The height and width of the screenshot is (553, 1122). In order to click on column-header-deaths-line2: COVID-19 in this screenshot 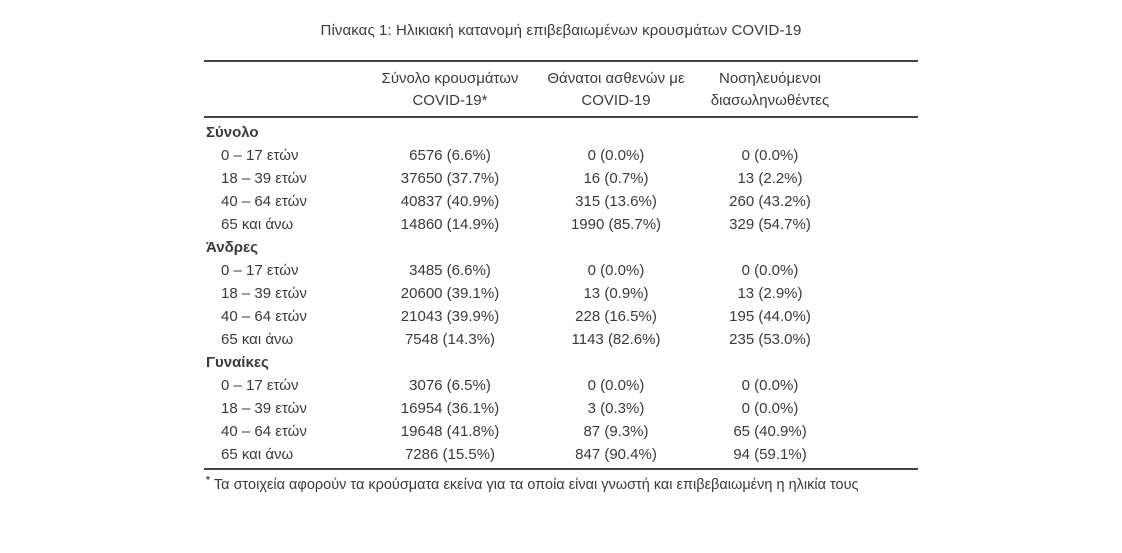, I will do `click(616, 100)`.